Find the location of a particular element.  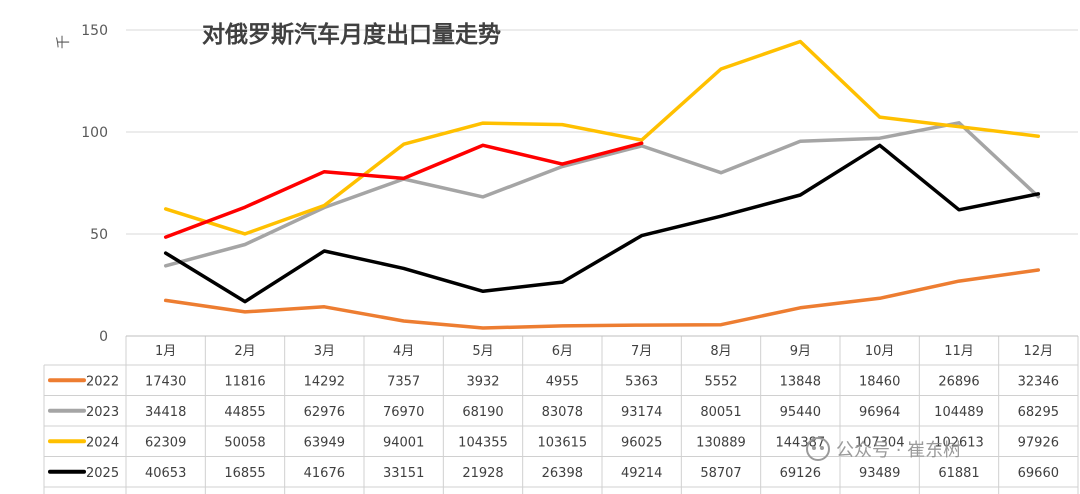

table-cell: 17430 is located at coordinates (165, 381).